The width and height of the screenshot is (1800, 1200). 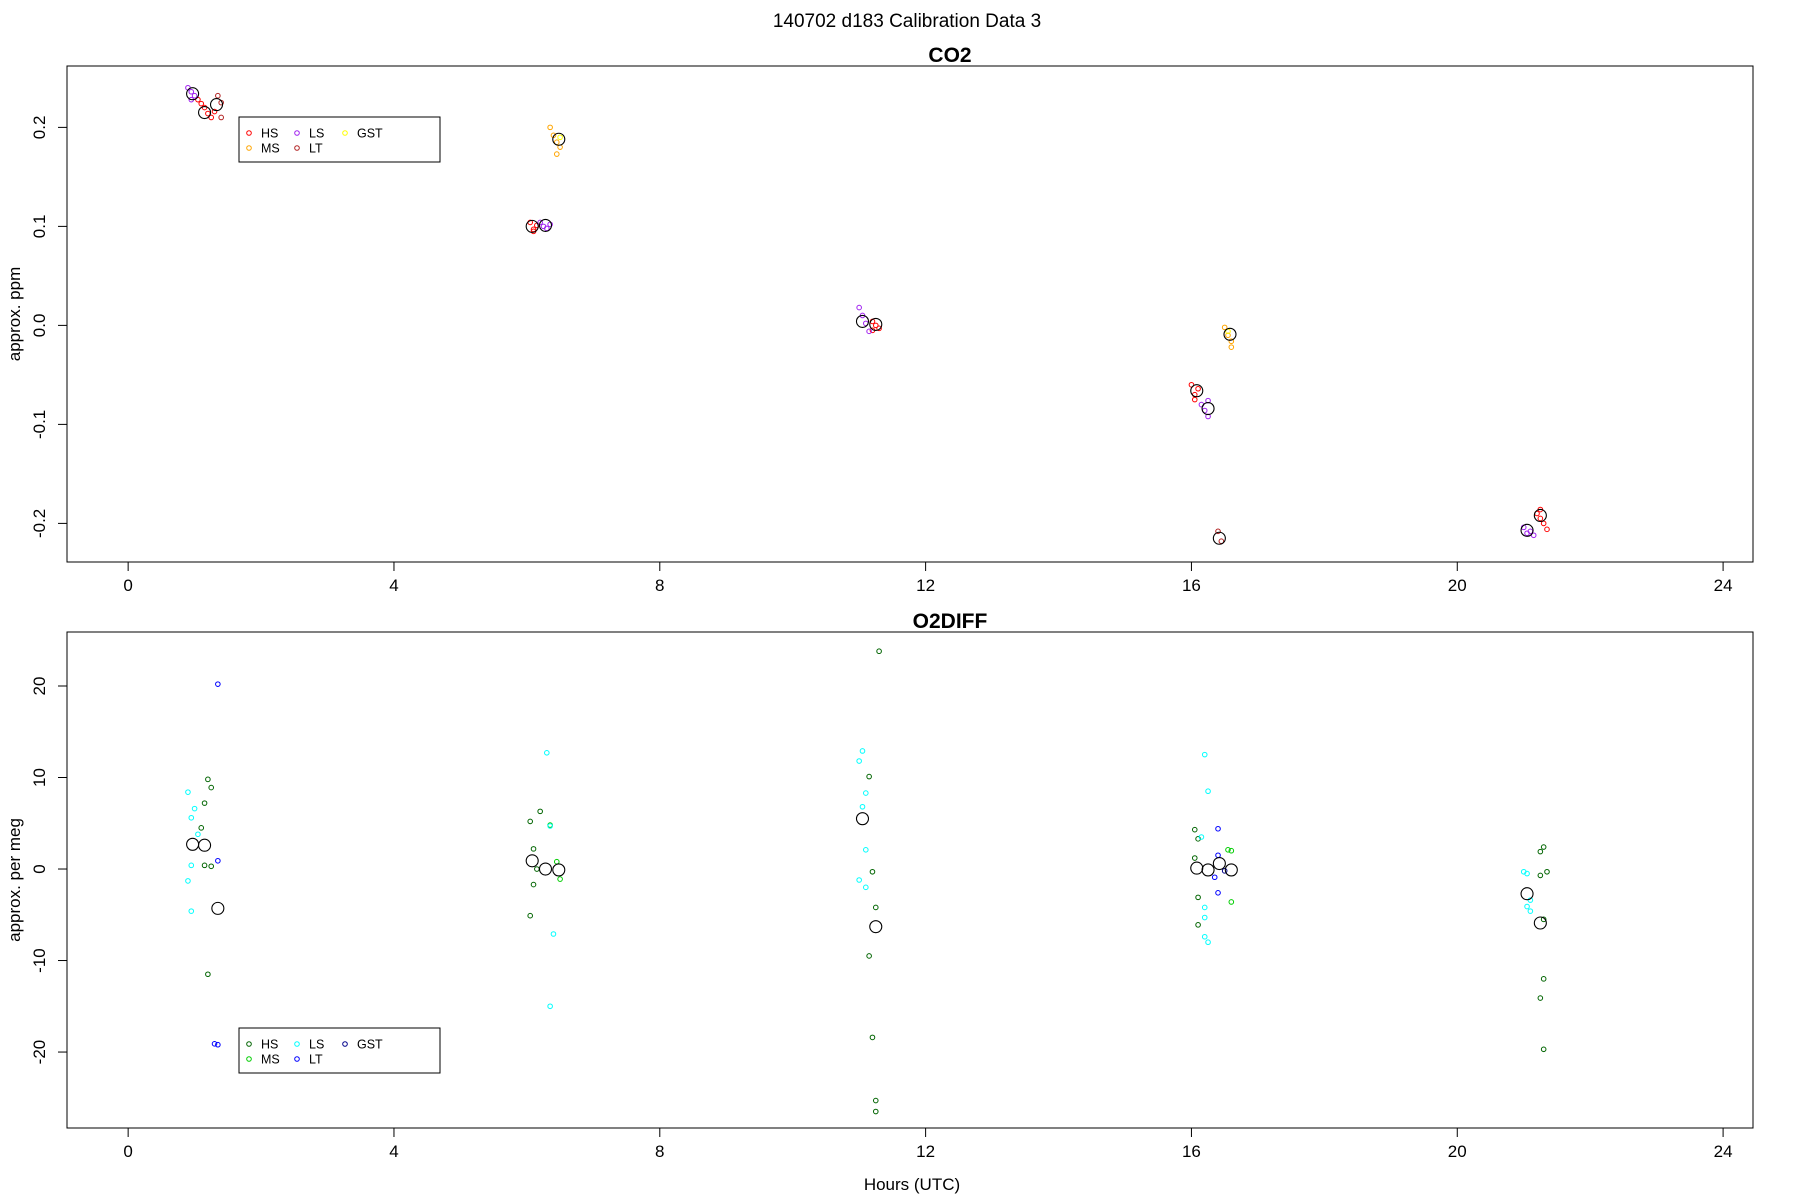 What do you see at coordinates (925, 585) in the screenshot?
I see `co2-x-tick-label: 12` at bounding box center [925, 585].